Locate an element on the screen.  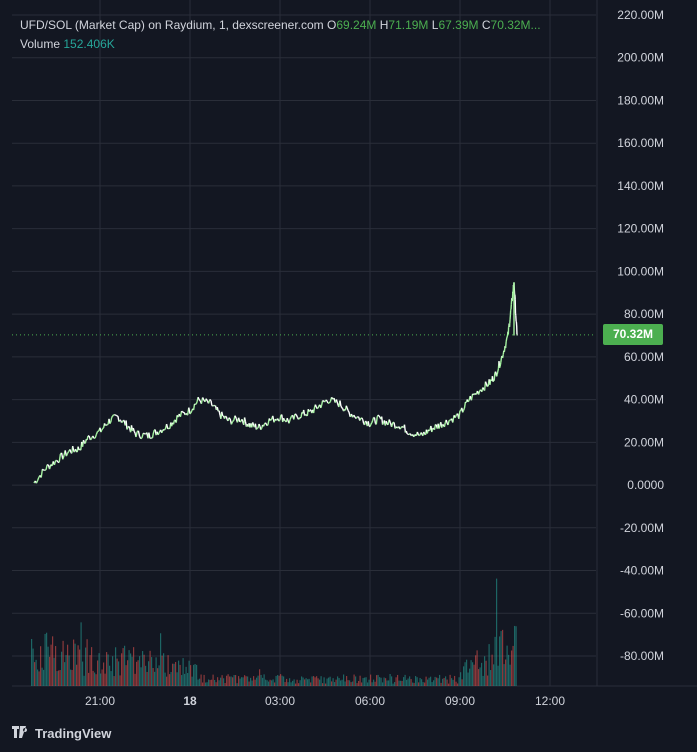
x-axis: 21:00 18 03:00 06:00 09:00 12:00 is located at coordinates (325, 701).